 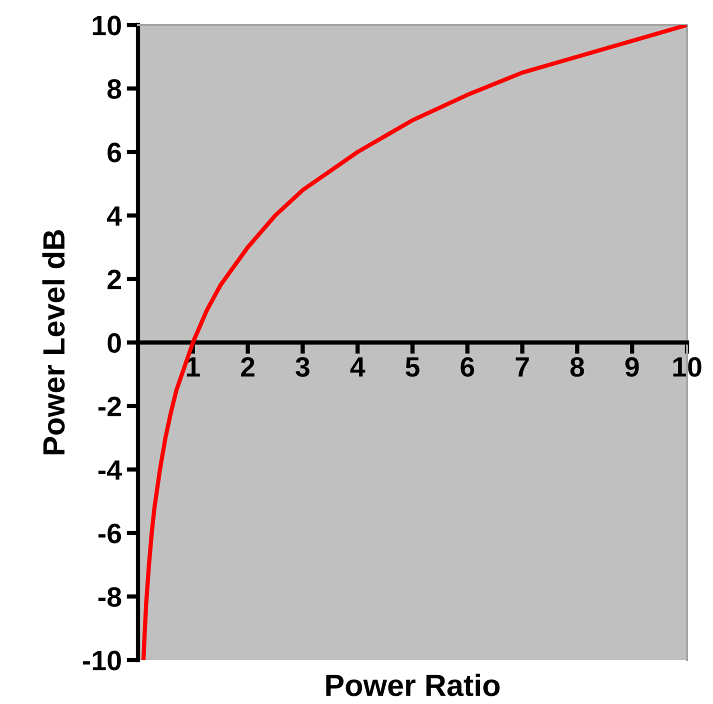 What do you see at coordinates (114, 280) in the screenshot?
I see `y-tick-label: 2` at bounding box center [114, 280].